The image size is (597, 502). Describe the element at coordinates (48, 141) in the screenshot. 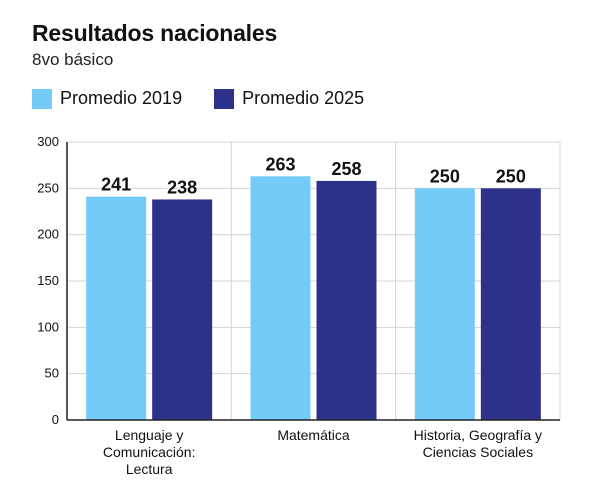

I see `y-tick-label: 300` at that location.